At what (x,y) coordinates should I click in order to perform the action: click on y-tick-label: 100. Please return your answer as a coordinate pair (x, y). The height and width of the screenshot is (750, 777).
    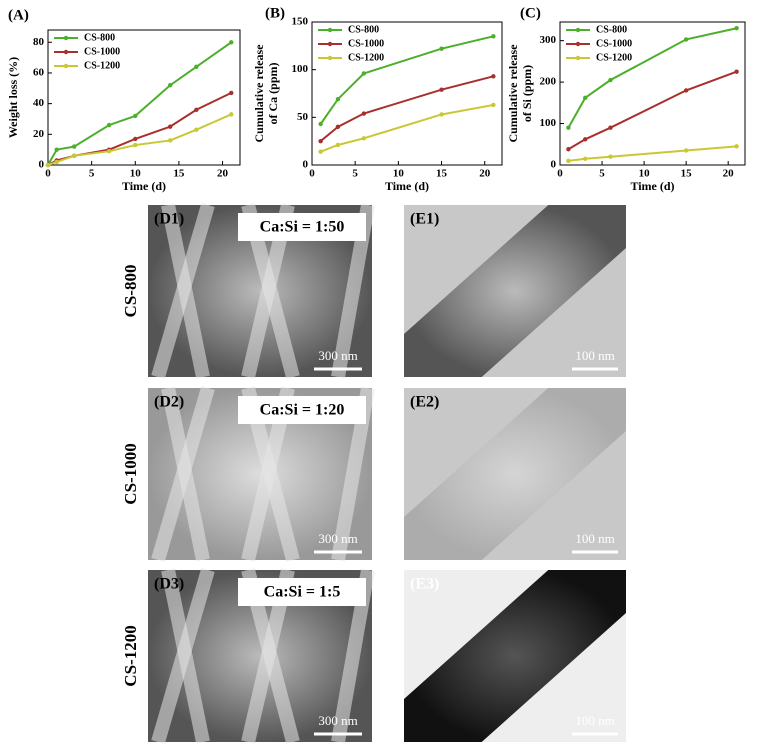
    Looking at the image, I should click on (300, 69).